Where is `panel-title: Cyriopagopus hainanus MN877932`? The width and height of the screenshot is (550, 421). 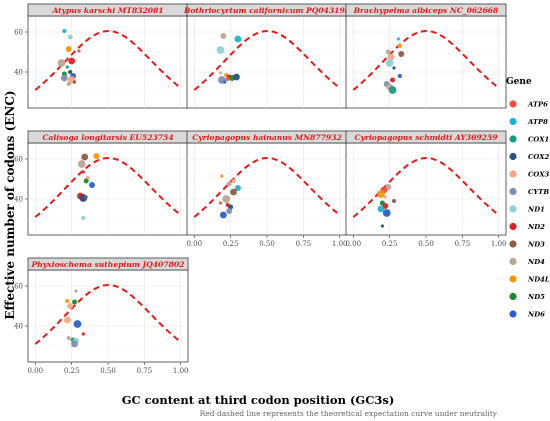 panel-title: Cyriopagopus hainanus MN877932 is located at coordinates (267, 137).